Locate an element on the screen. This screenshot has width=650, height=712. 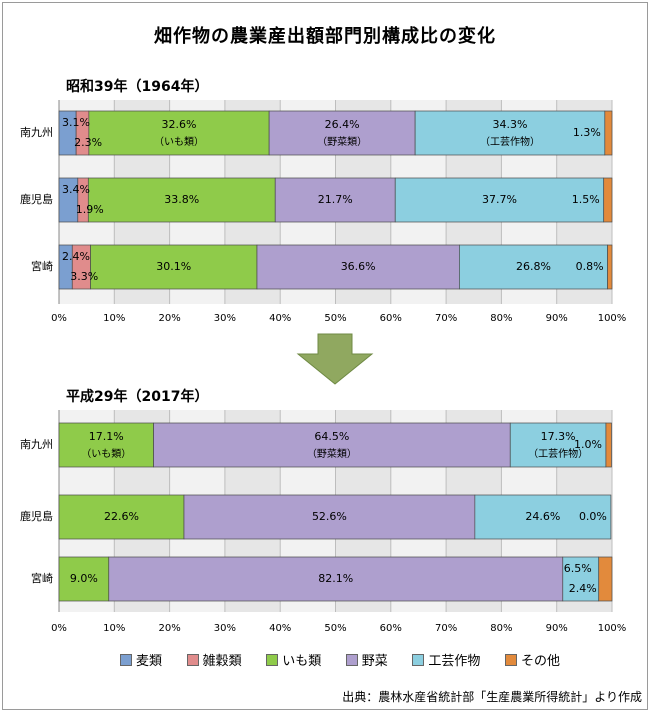
data-label: 52.6% is located at coordinates (329, 516).